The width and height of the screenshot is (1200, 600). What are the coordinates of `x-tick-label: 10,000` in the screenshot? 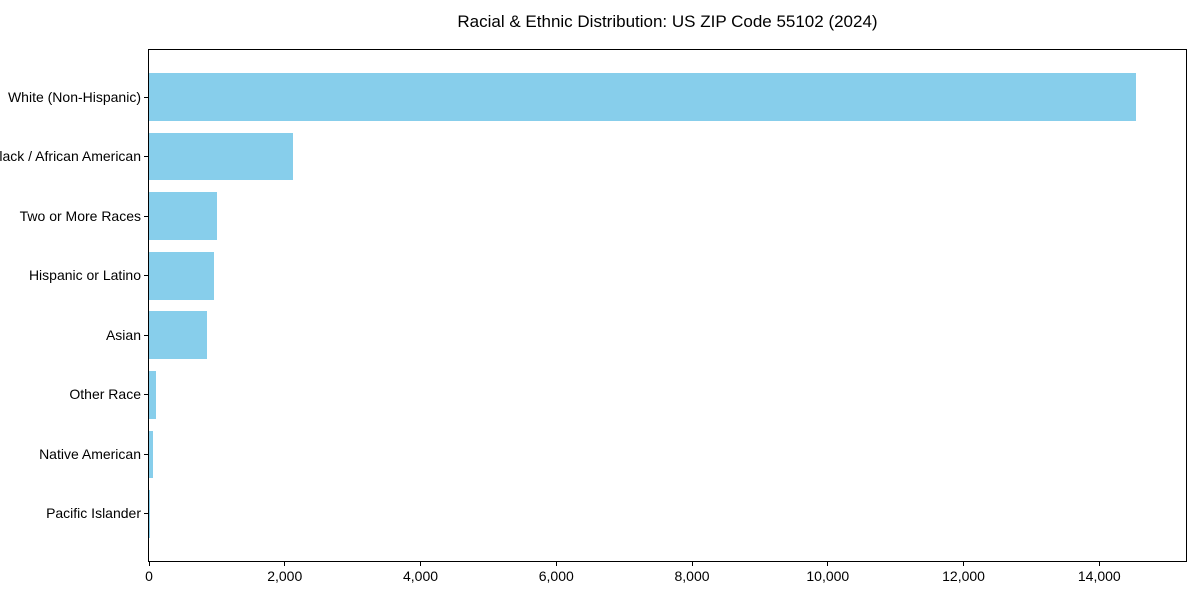 It's located at (828, 576).